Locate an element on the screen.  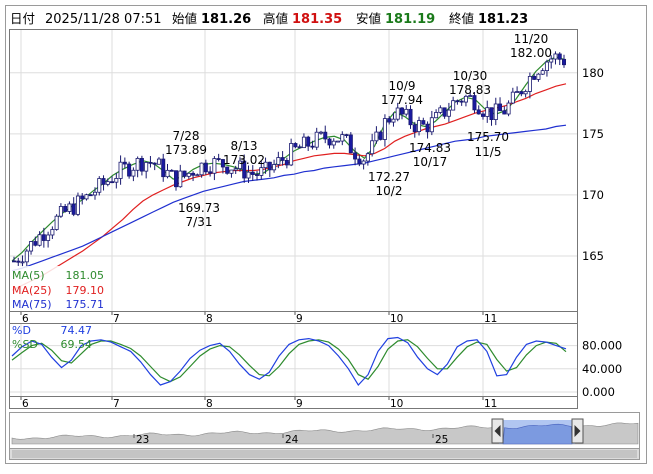
stochastics-legend: %D 74.47 %SD 69.54 is located at coordinates (52, 337).